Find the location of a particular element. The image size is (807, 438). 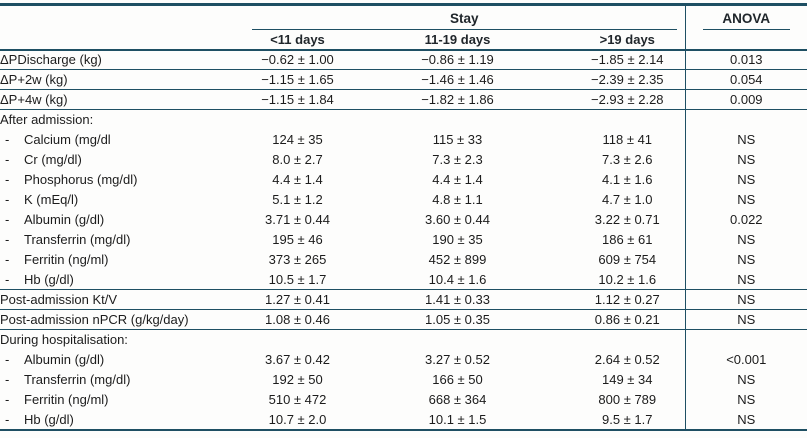

row-label-text: Post-admission Kt/V is located at coordinates (59, 299).